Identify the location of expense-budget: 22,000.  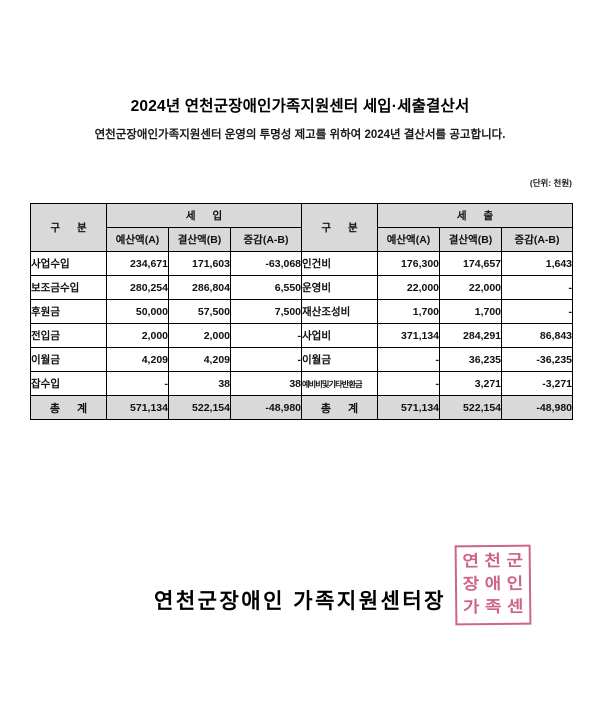
(409, 287).